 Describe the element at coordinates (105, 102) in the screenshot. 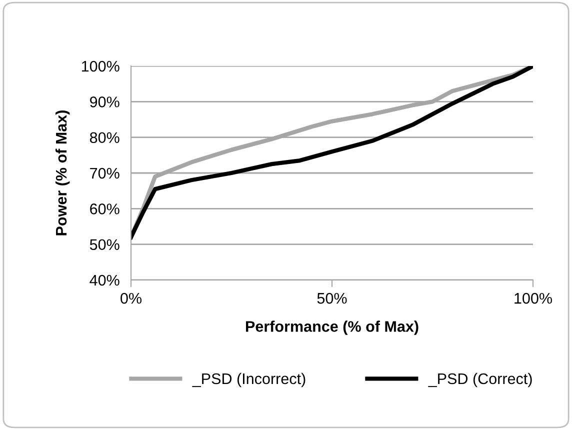

I see `y-tick-label: 90%` at that location.